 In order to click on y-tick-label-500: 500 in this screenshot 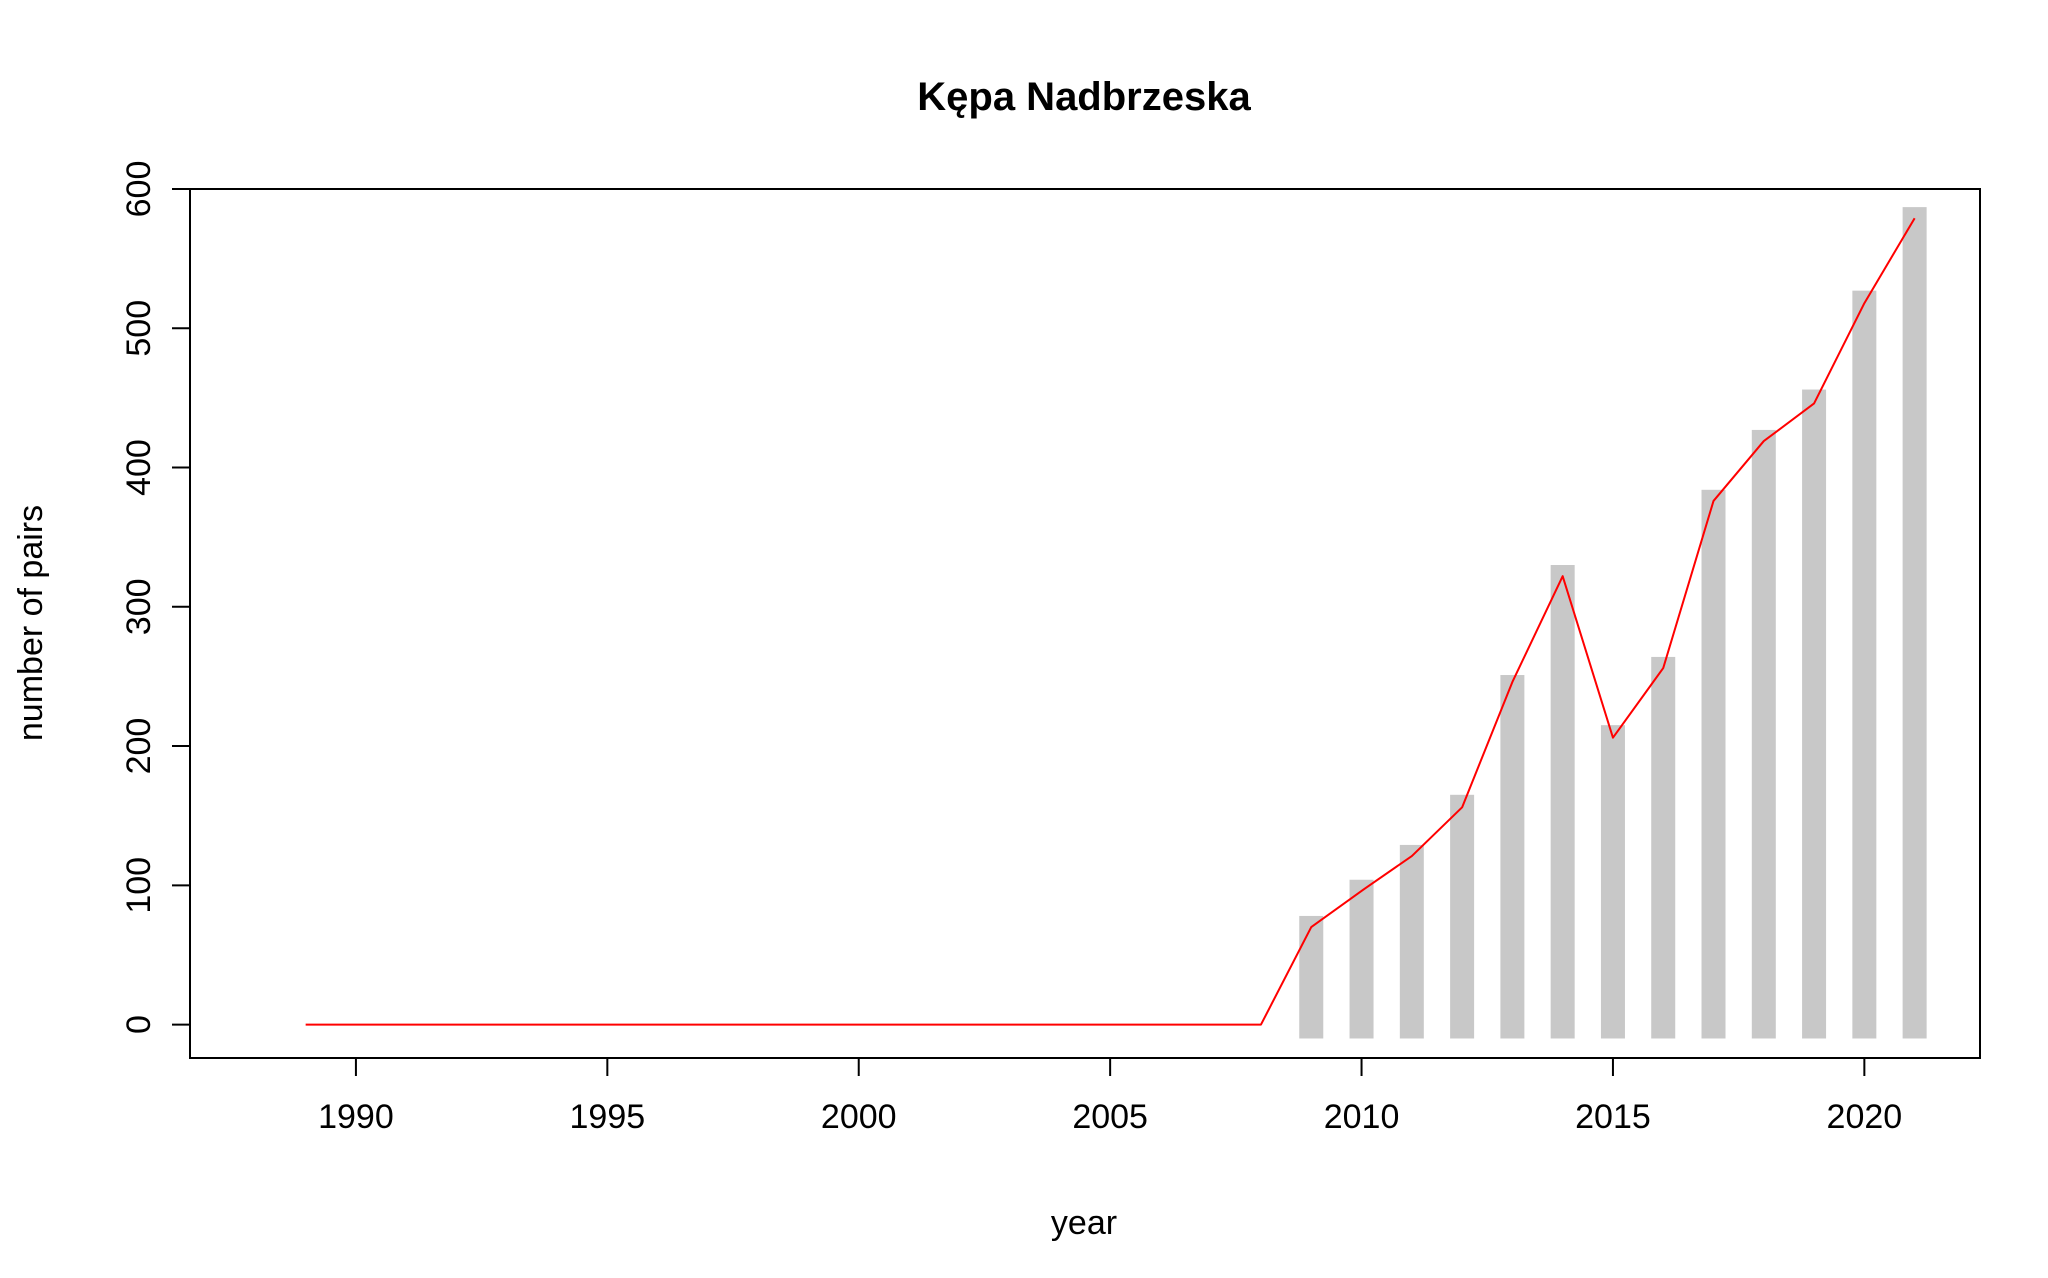, I will do `click(139, 328)`.